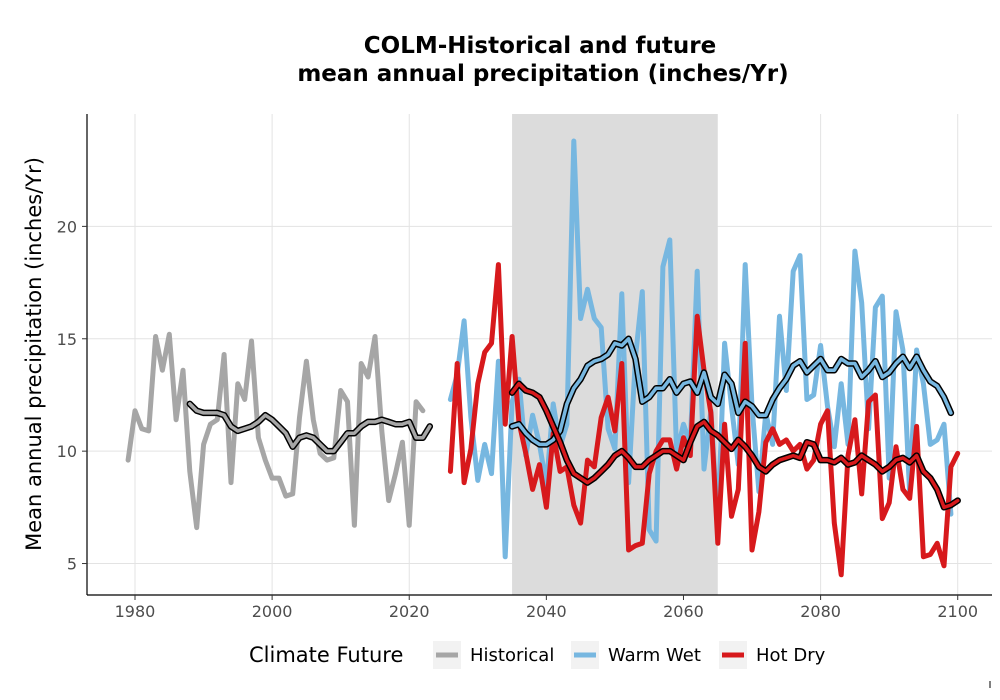  I want to click on legend: Climate Future Historical Warm Wet Hot Dry, so click(537, 655).